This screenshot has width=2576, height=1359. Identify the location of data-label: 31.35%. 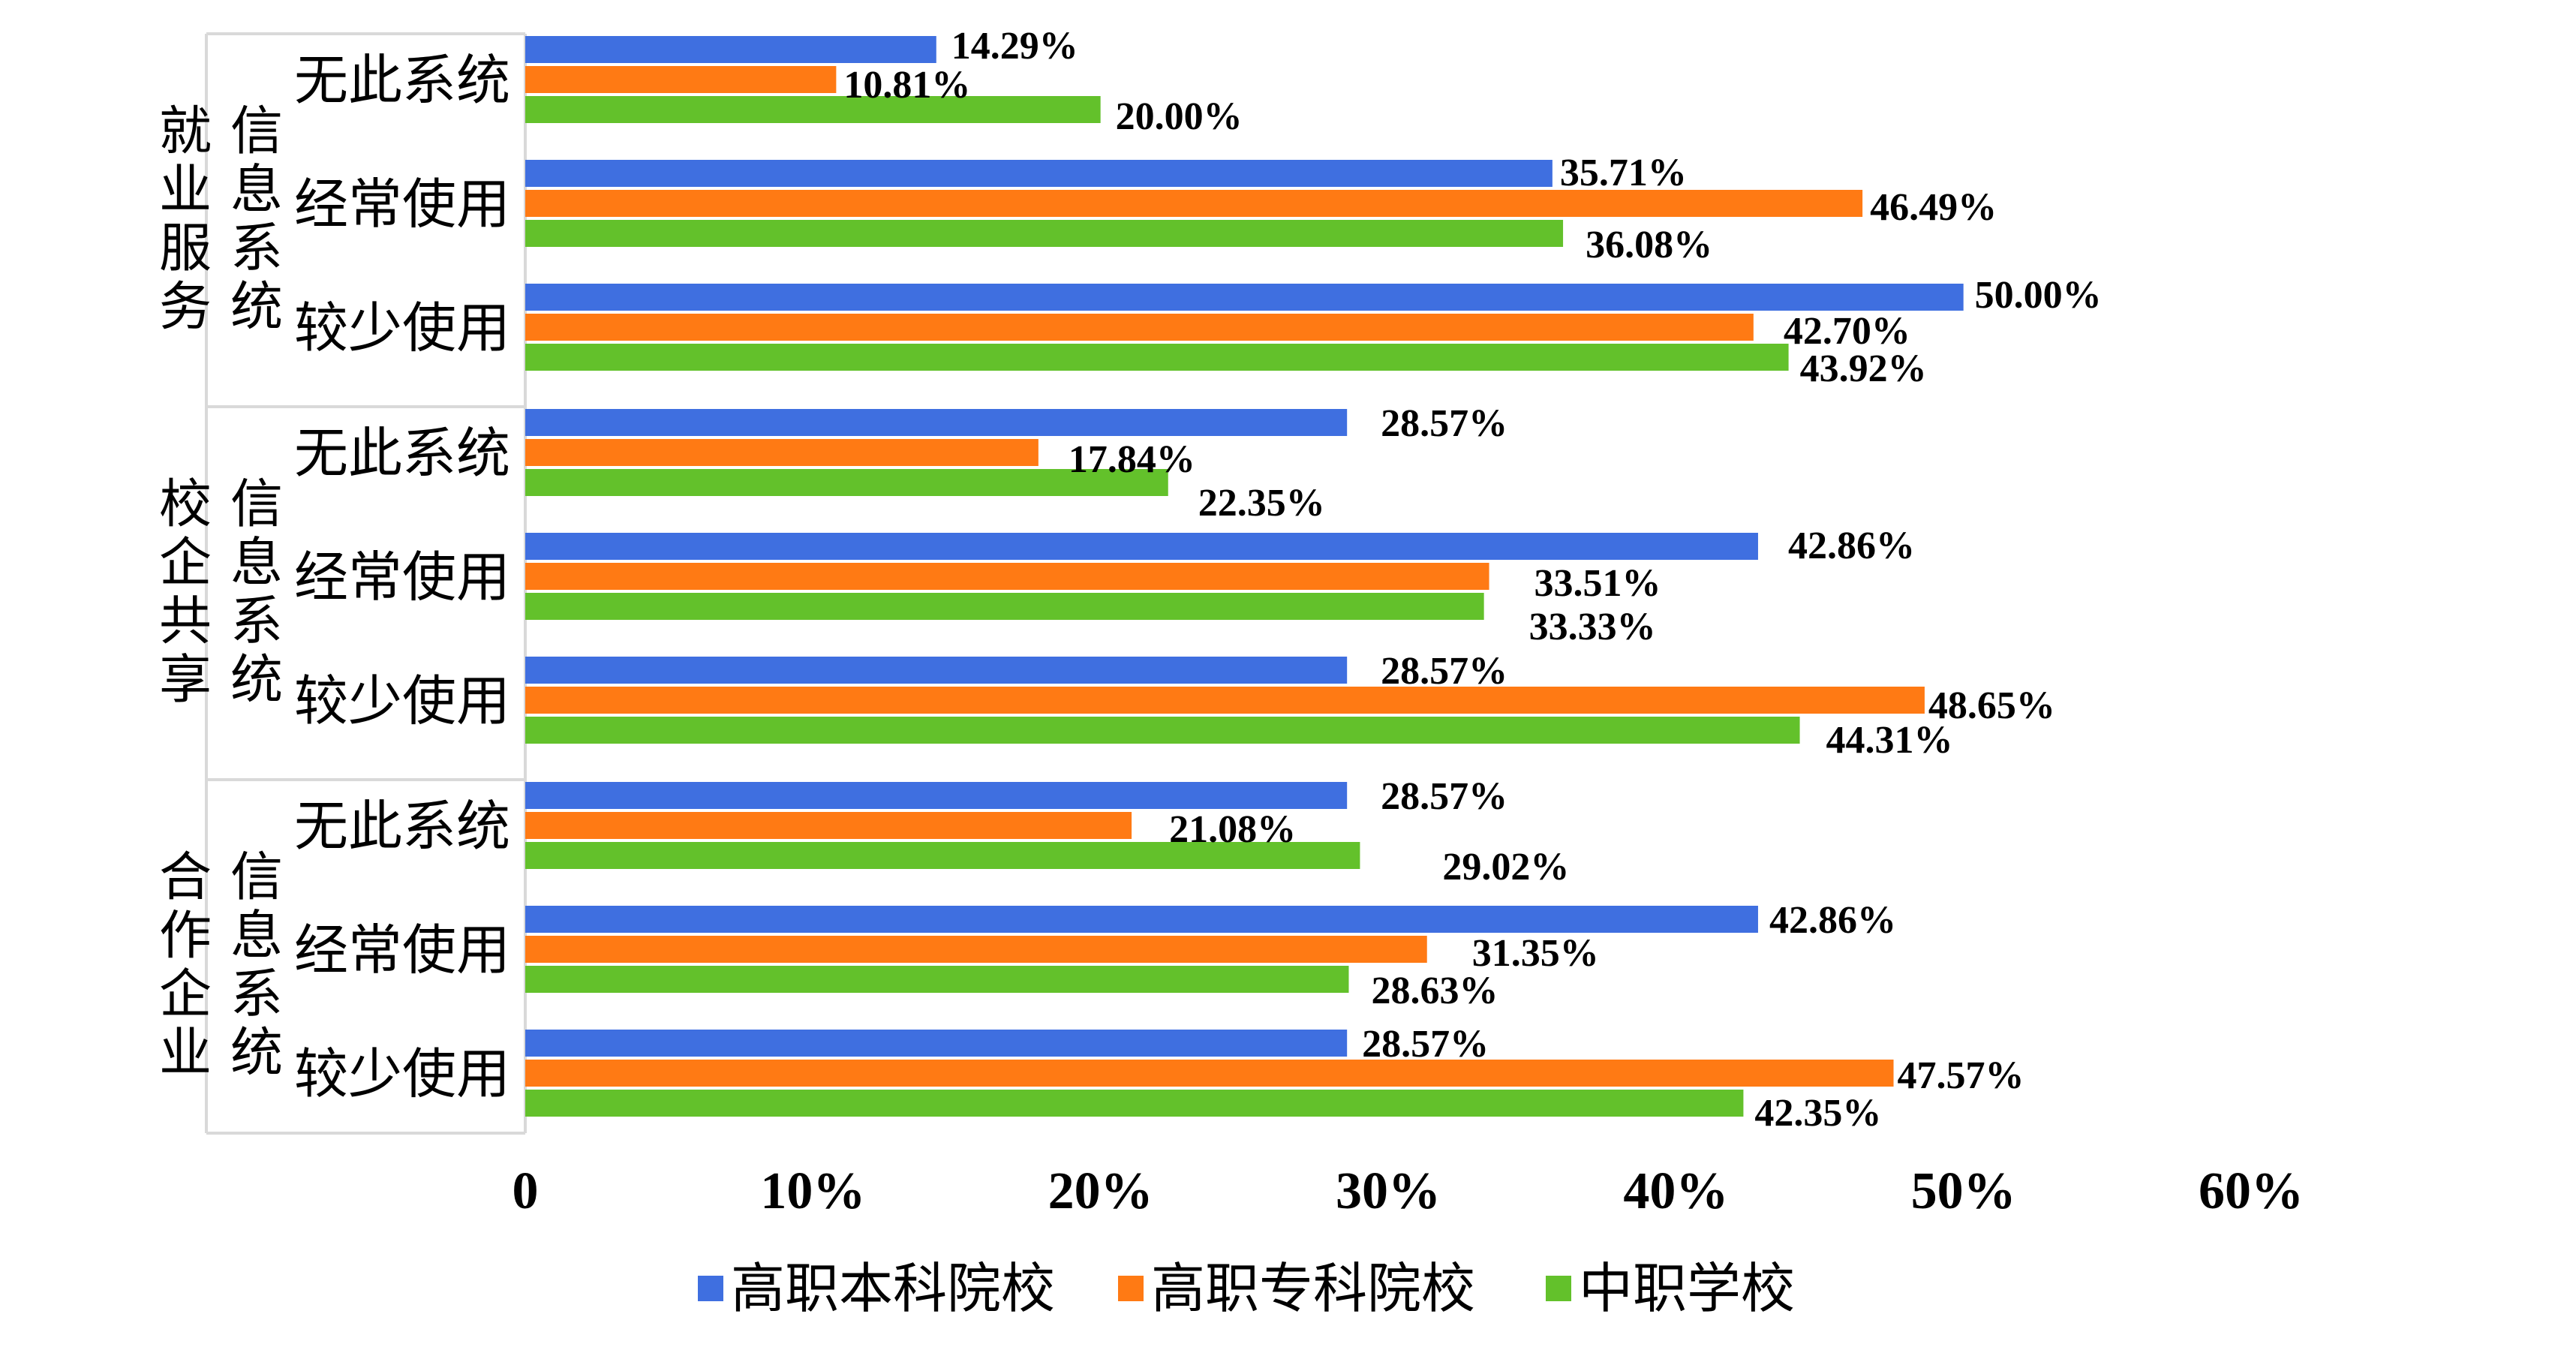
(1535, 953).